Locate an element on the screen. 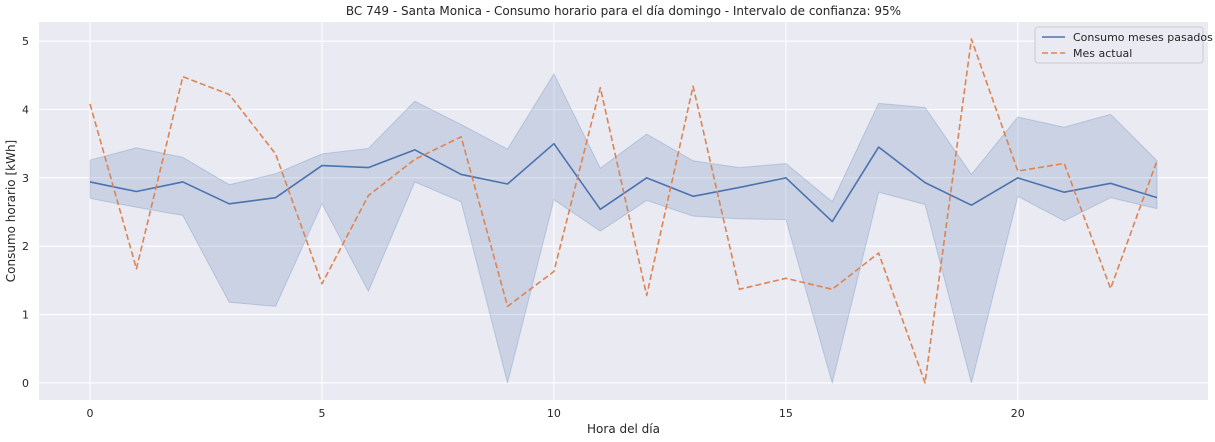 This screenshot has height=442, width=1215. legend: Consumo meses pasados Mes actual is located at coordinates (1123, 45).